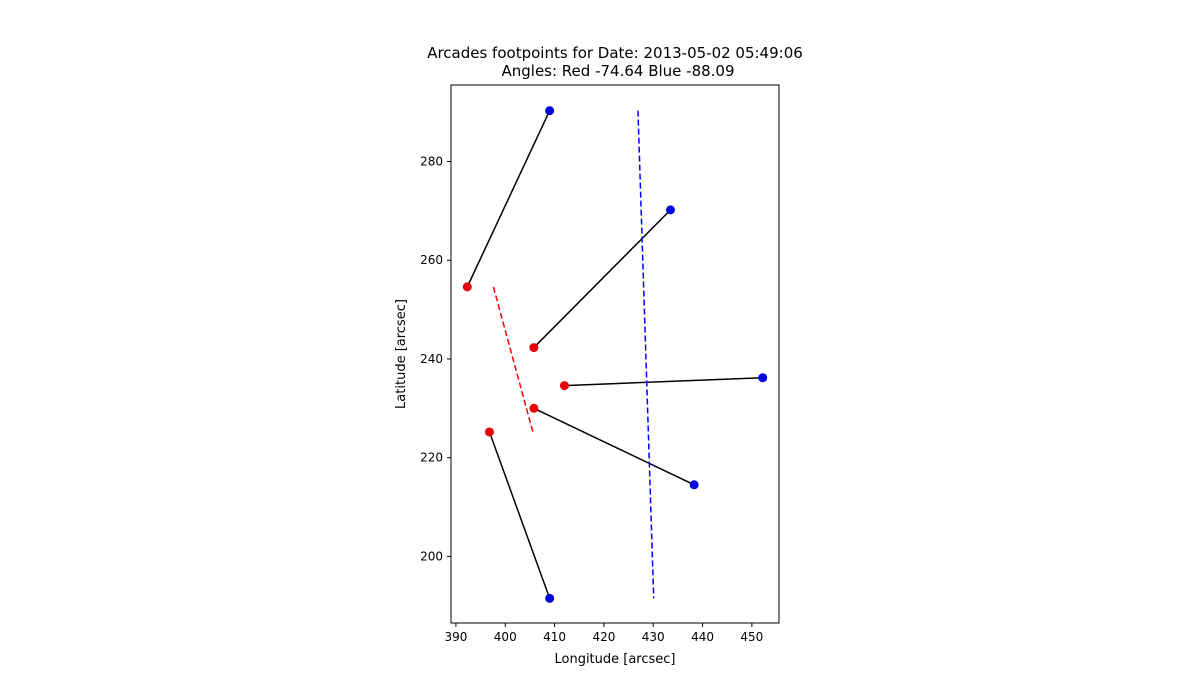 This screenshot has width=1200, height=700. I want to click on y-tick-label: 280, so click(431, 162).